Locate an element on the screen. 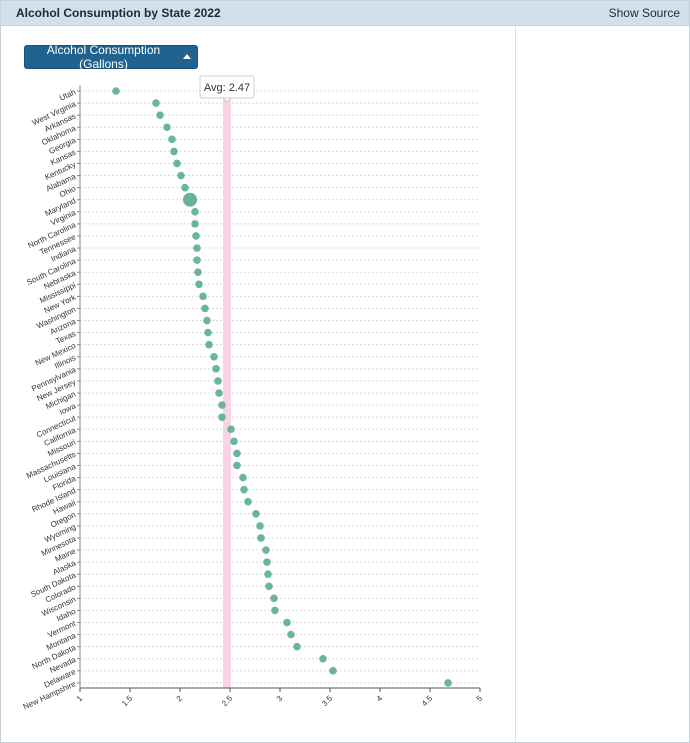 Image resolution: width=690 pixels, height=743 pixels. x-tick-label: 2.5 is located at coordinates (227, 700).